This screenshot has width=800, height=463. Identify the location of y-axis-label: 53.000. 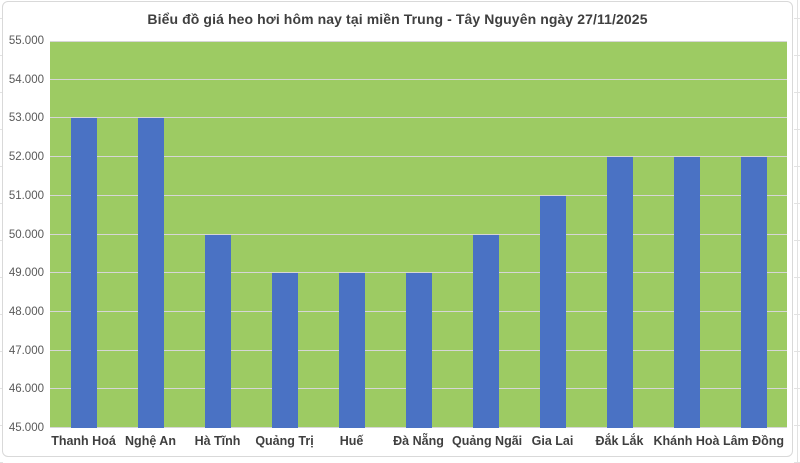
(26, 118).